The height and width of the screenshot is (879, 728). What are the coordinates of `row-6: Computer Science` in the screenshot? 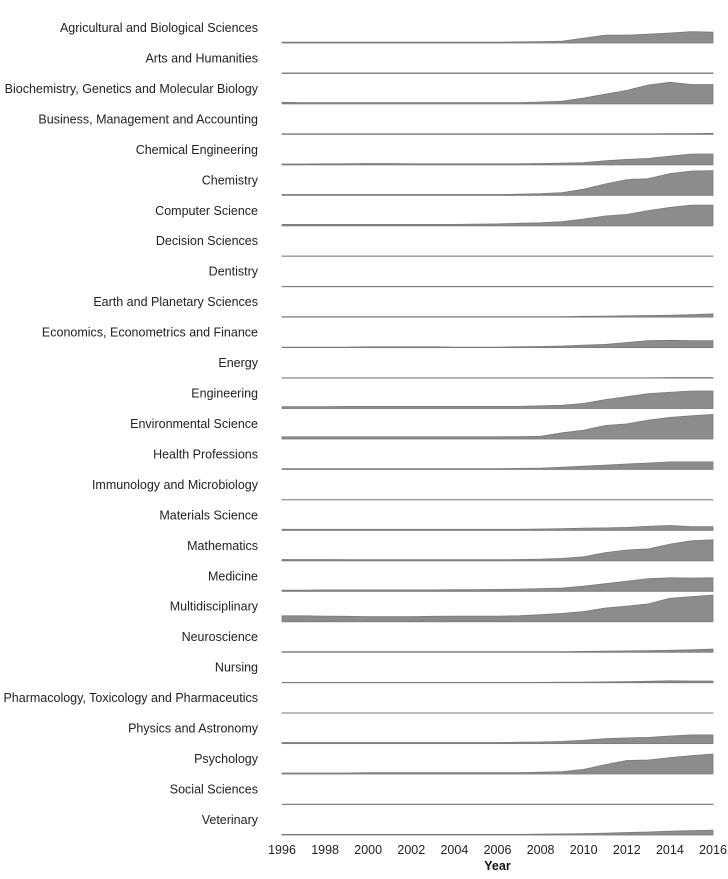 It's located at (434, 215).